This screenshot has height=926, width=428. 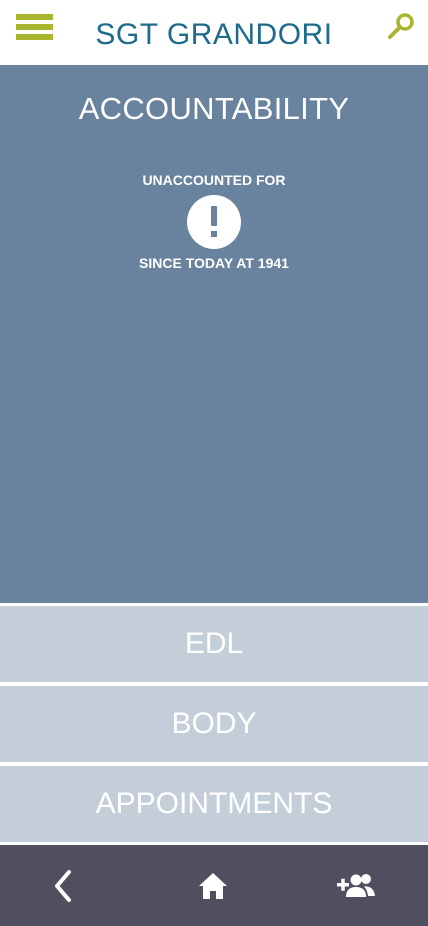 I want to click on accountability-since: SINCE TODAY AT 1941, so click(x=214, y=263).